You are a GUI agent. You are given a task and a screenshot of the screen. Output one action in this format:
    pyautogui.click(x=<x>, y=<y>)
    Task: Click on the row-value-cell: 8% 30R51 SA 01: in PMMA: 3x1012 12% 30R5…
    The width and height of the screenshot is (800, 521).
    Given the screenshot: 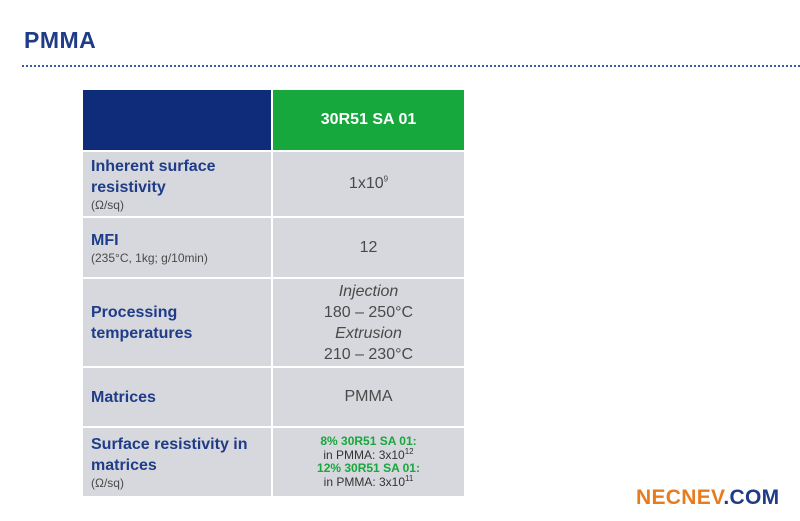 What is the action you would take?
    pyautogui.click(x=368, y=462)
    